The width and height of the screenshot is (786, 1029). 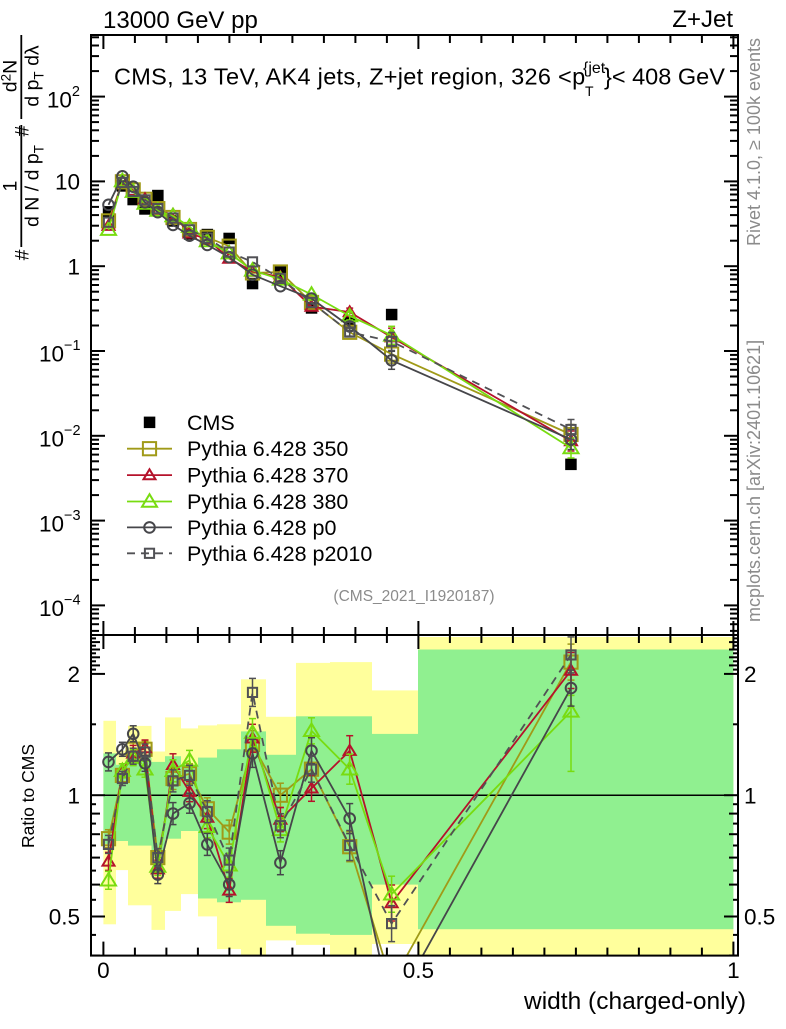 I want to click on svg-text: {jet, so click(x=594, y=68).